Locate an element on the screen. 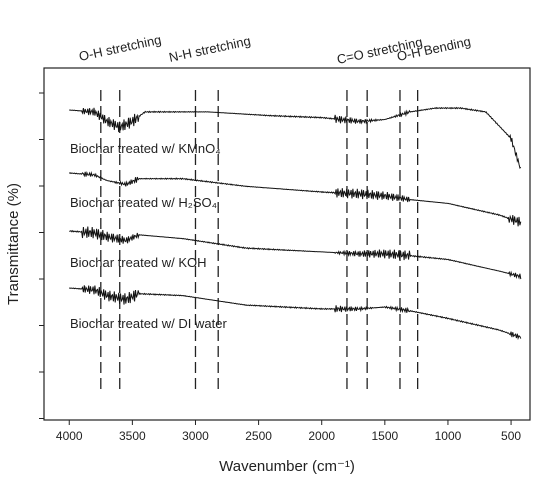  x-tick-label: 3000 is located at coordinates (195, 436).